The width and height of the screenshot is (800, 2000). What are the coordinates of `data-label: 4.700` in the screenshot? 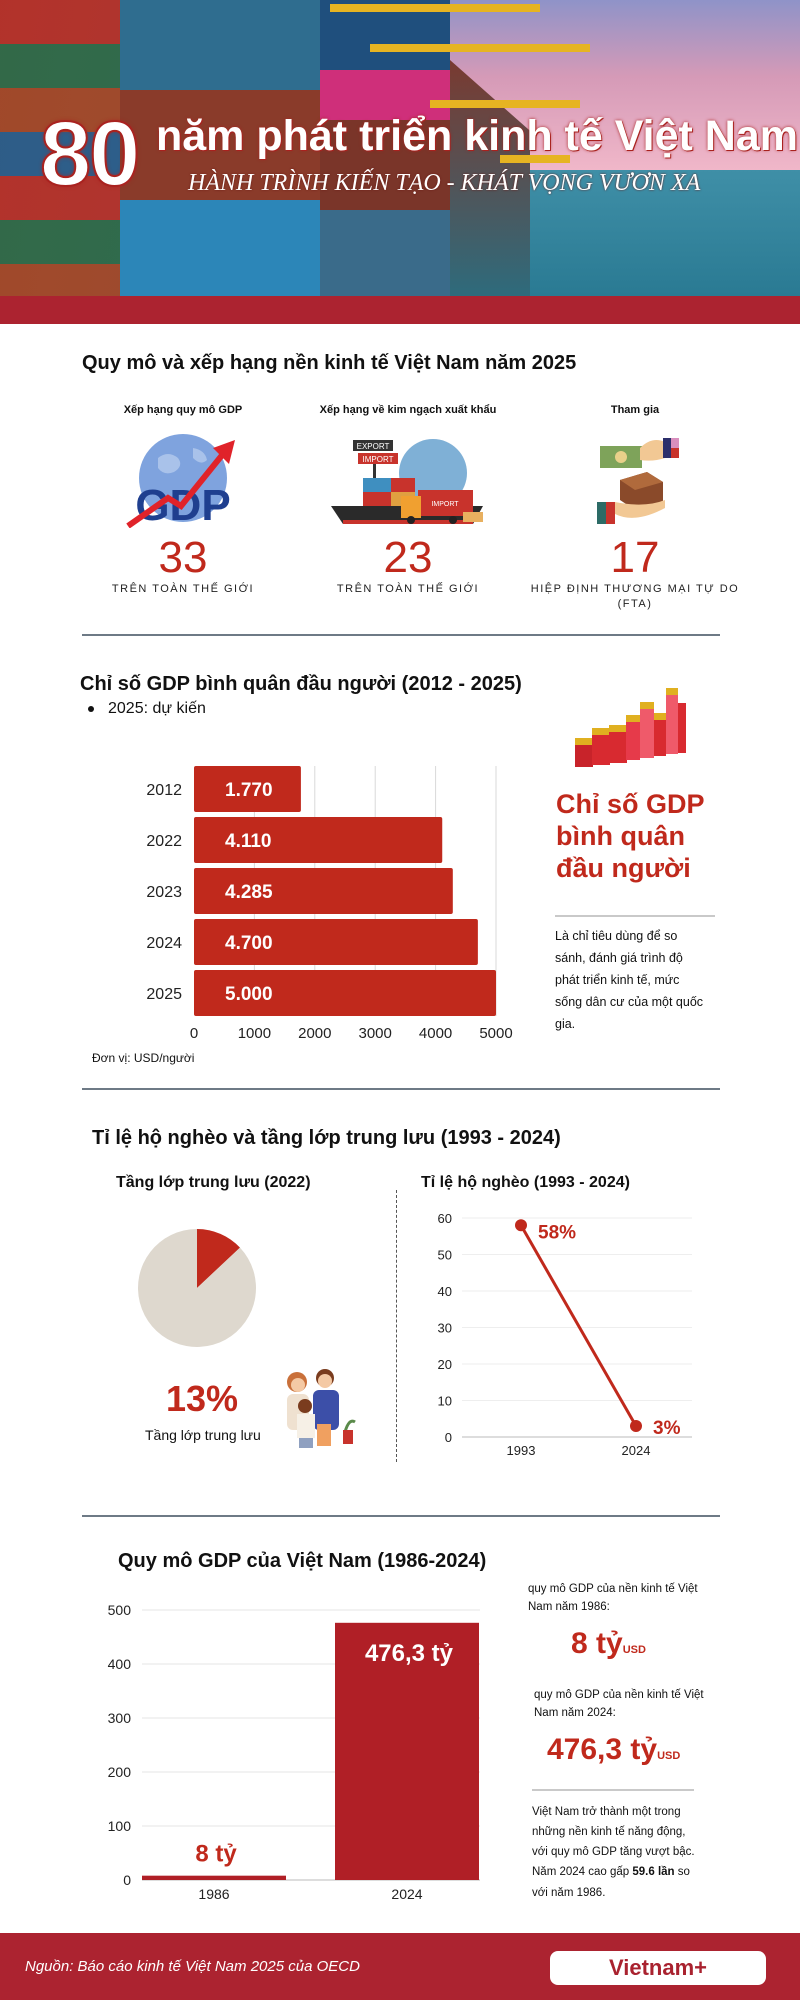 It's located at (249, 943).